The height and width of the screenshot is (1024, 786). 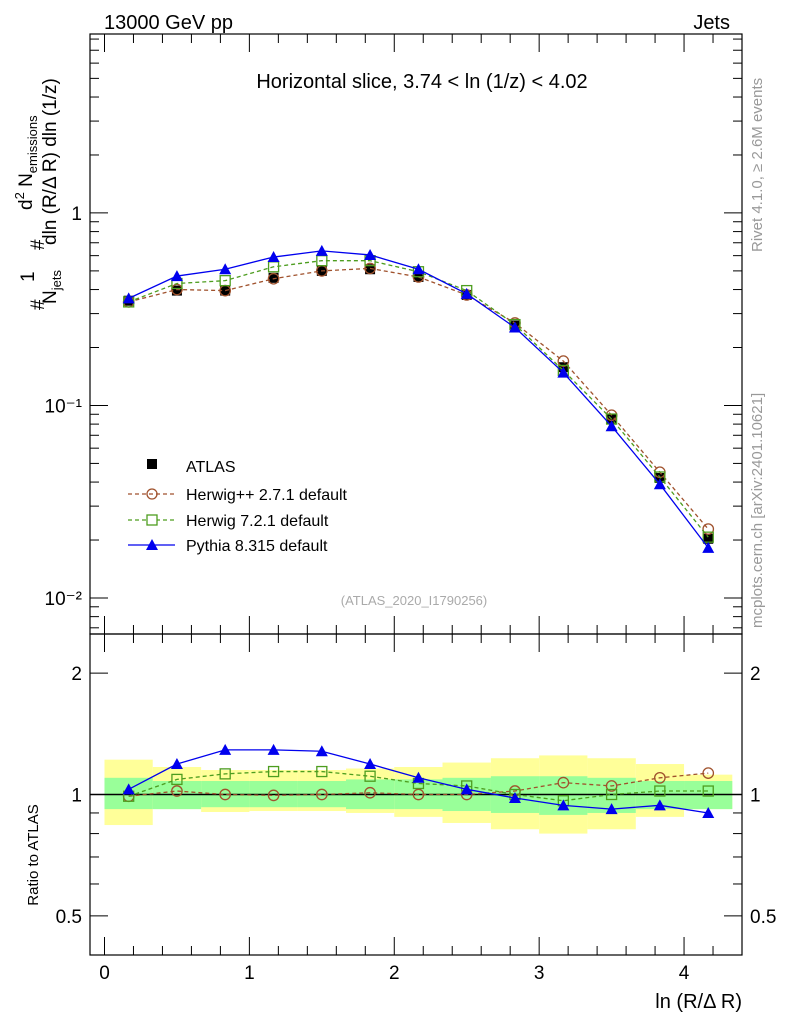 I want to click on mcplots-label: mcplots.cern.ch [arXiv:2401.10621], so click(x=757, y=510).